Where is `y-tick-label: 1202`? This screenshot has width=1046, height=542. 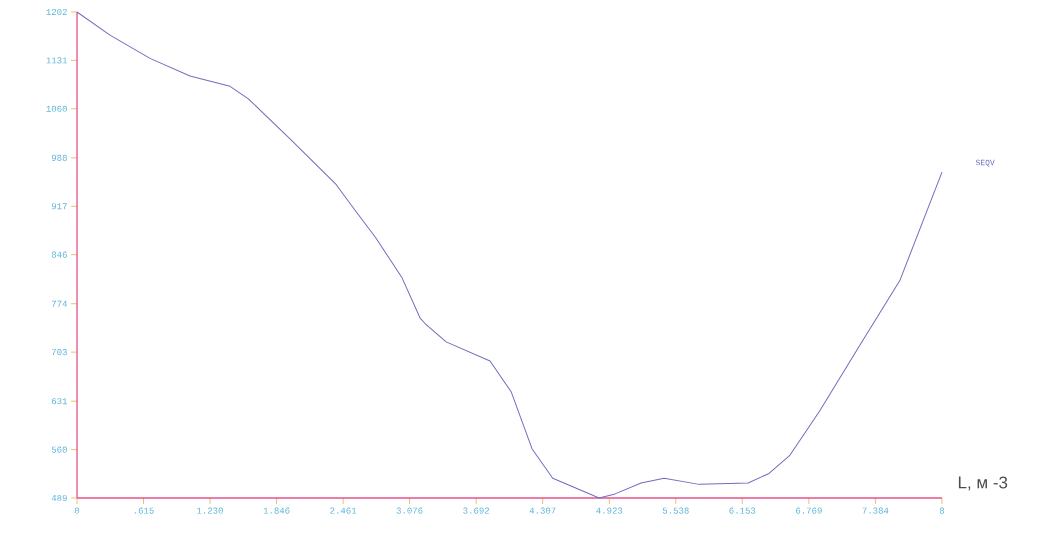 y-tick-label: 1202 is located at coordinates (56, 12).